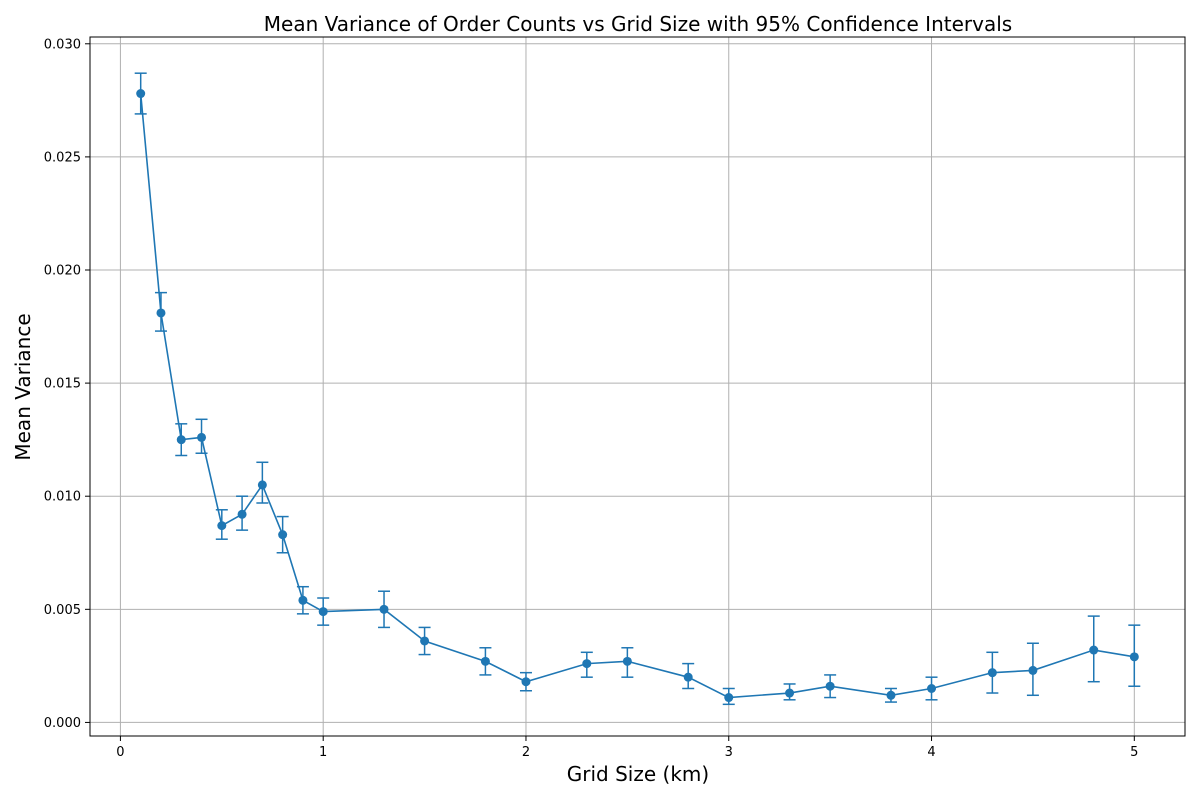 The height and width of the screenshot is (800, 1200). I want to click on x-tick-label: 3, so click(729, 752).